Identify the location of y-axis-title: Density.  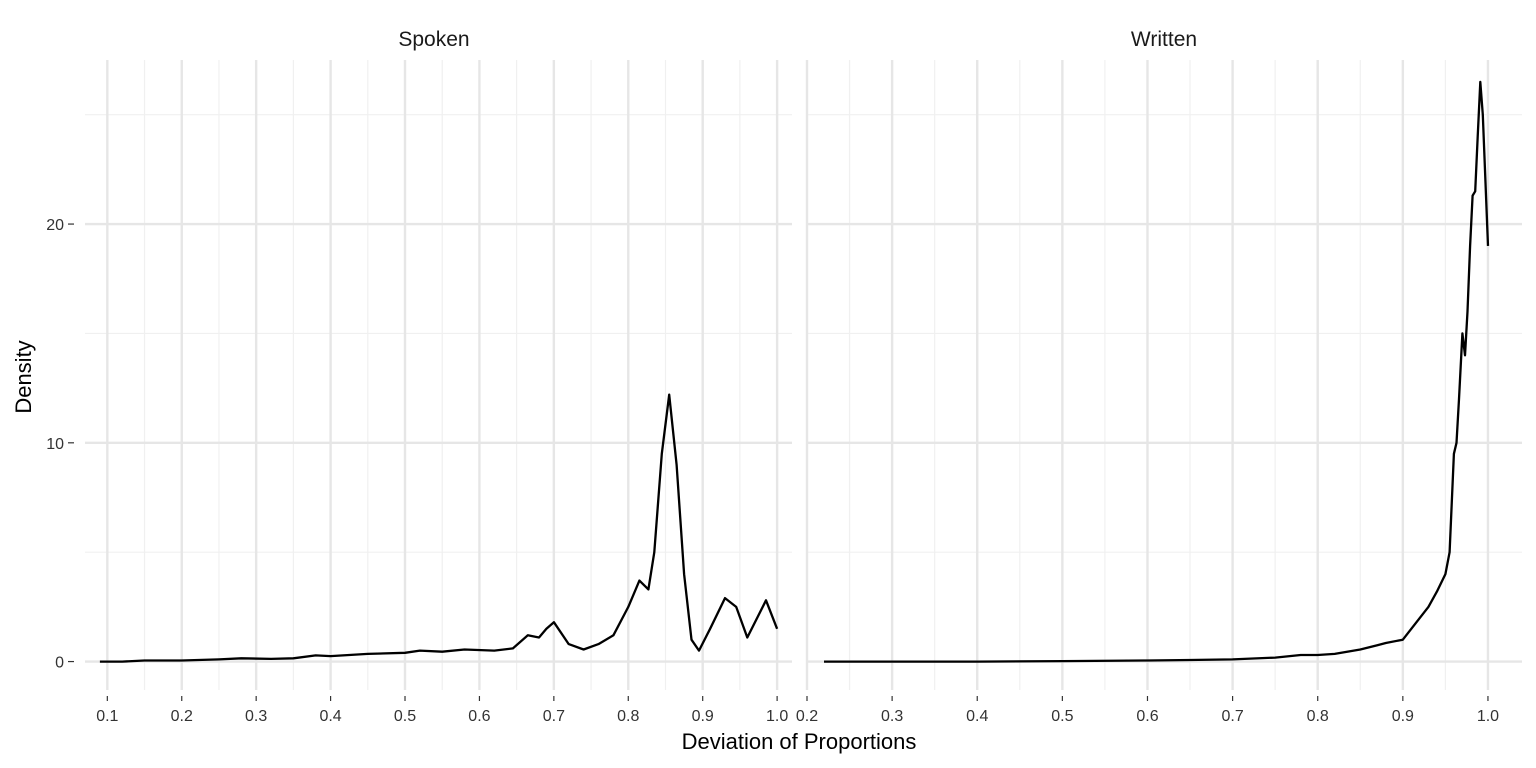
(23, 376).